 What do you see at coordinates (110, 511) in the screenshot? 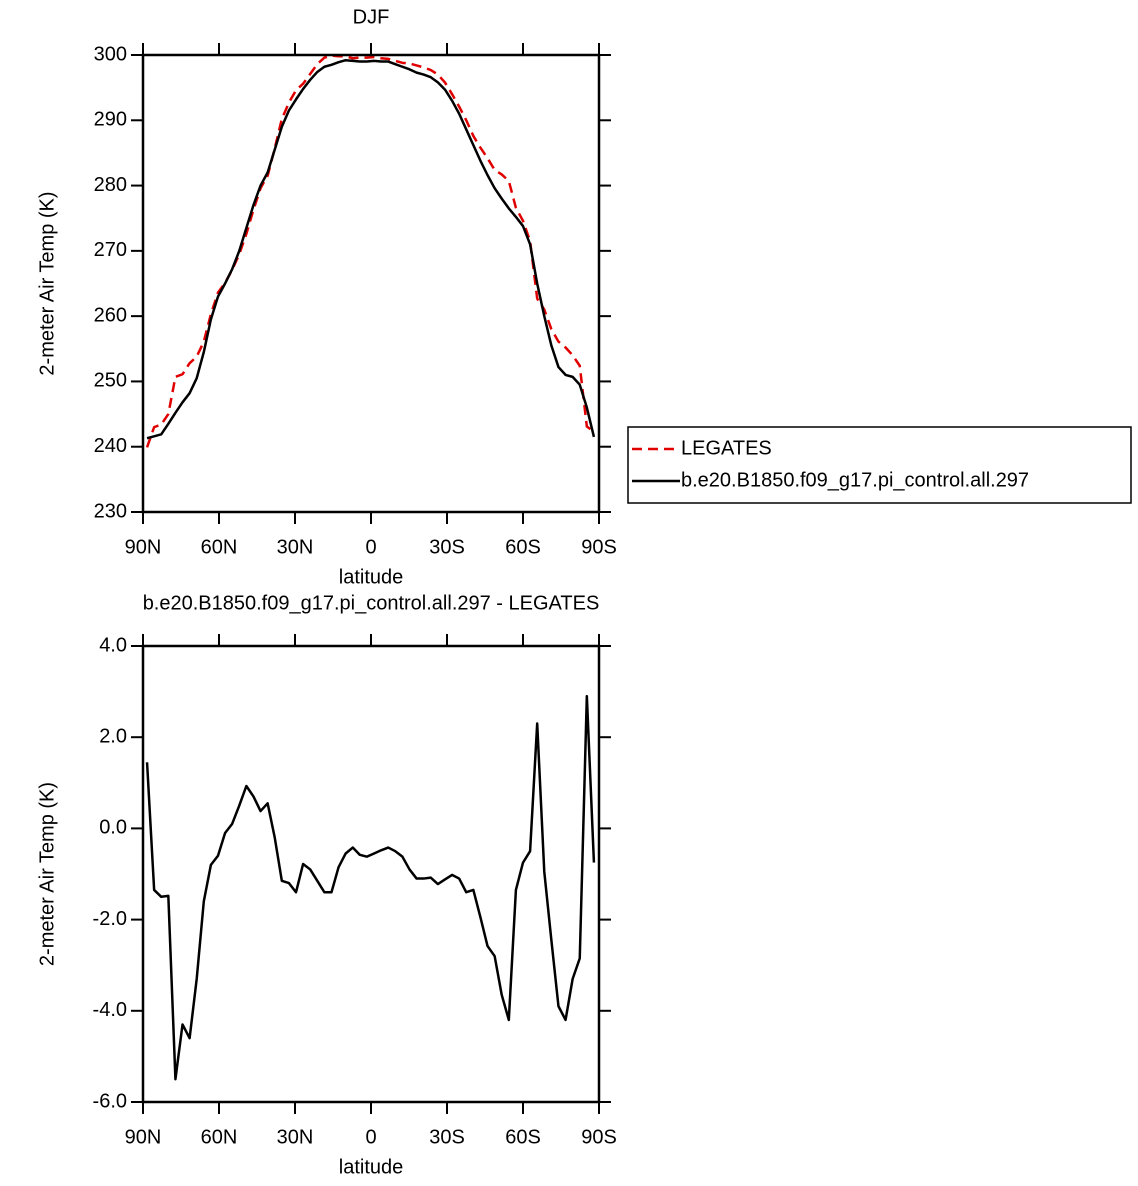
I see `y-tick-label: 230` at bounding box center [110, 511].